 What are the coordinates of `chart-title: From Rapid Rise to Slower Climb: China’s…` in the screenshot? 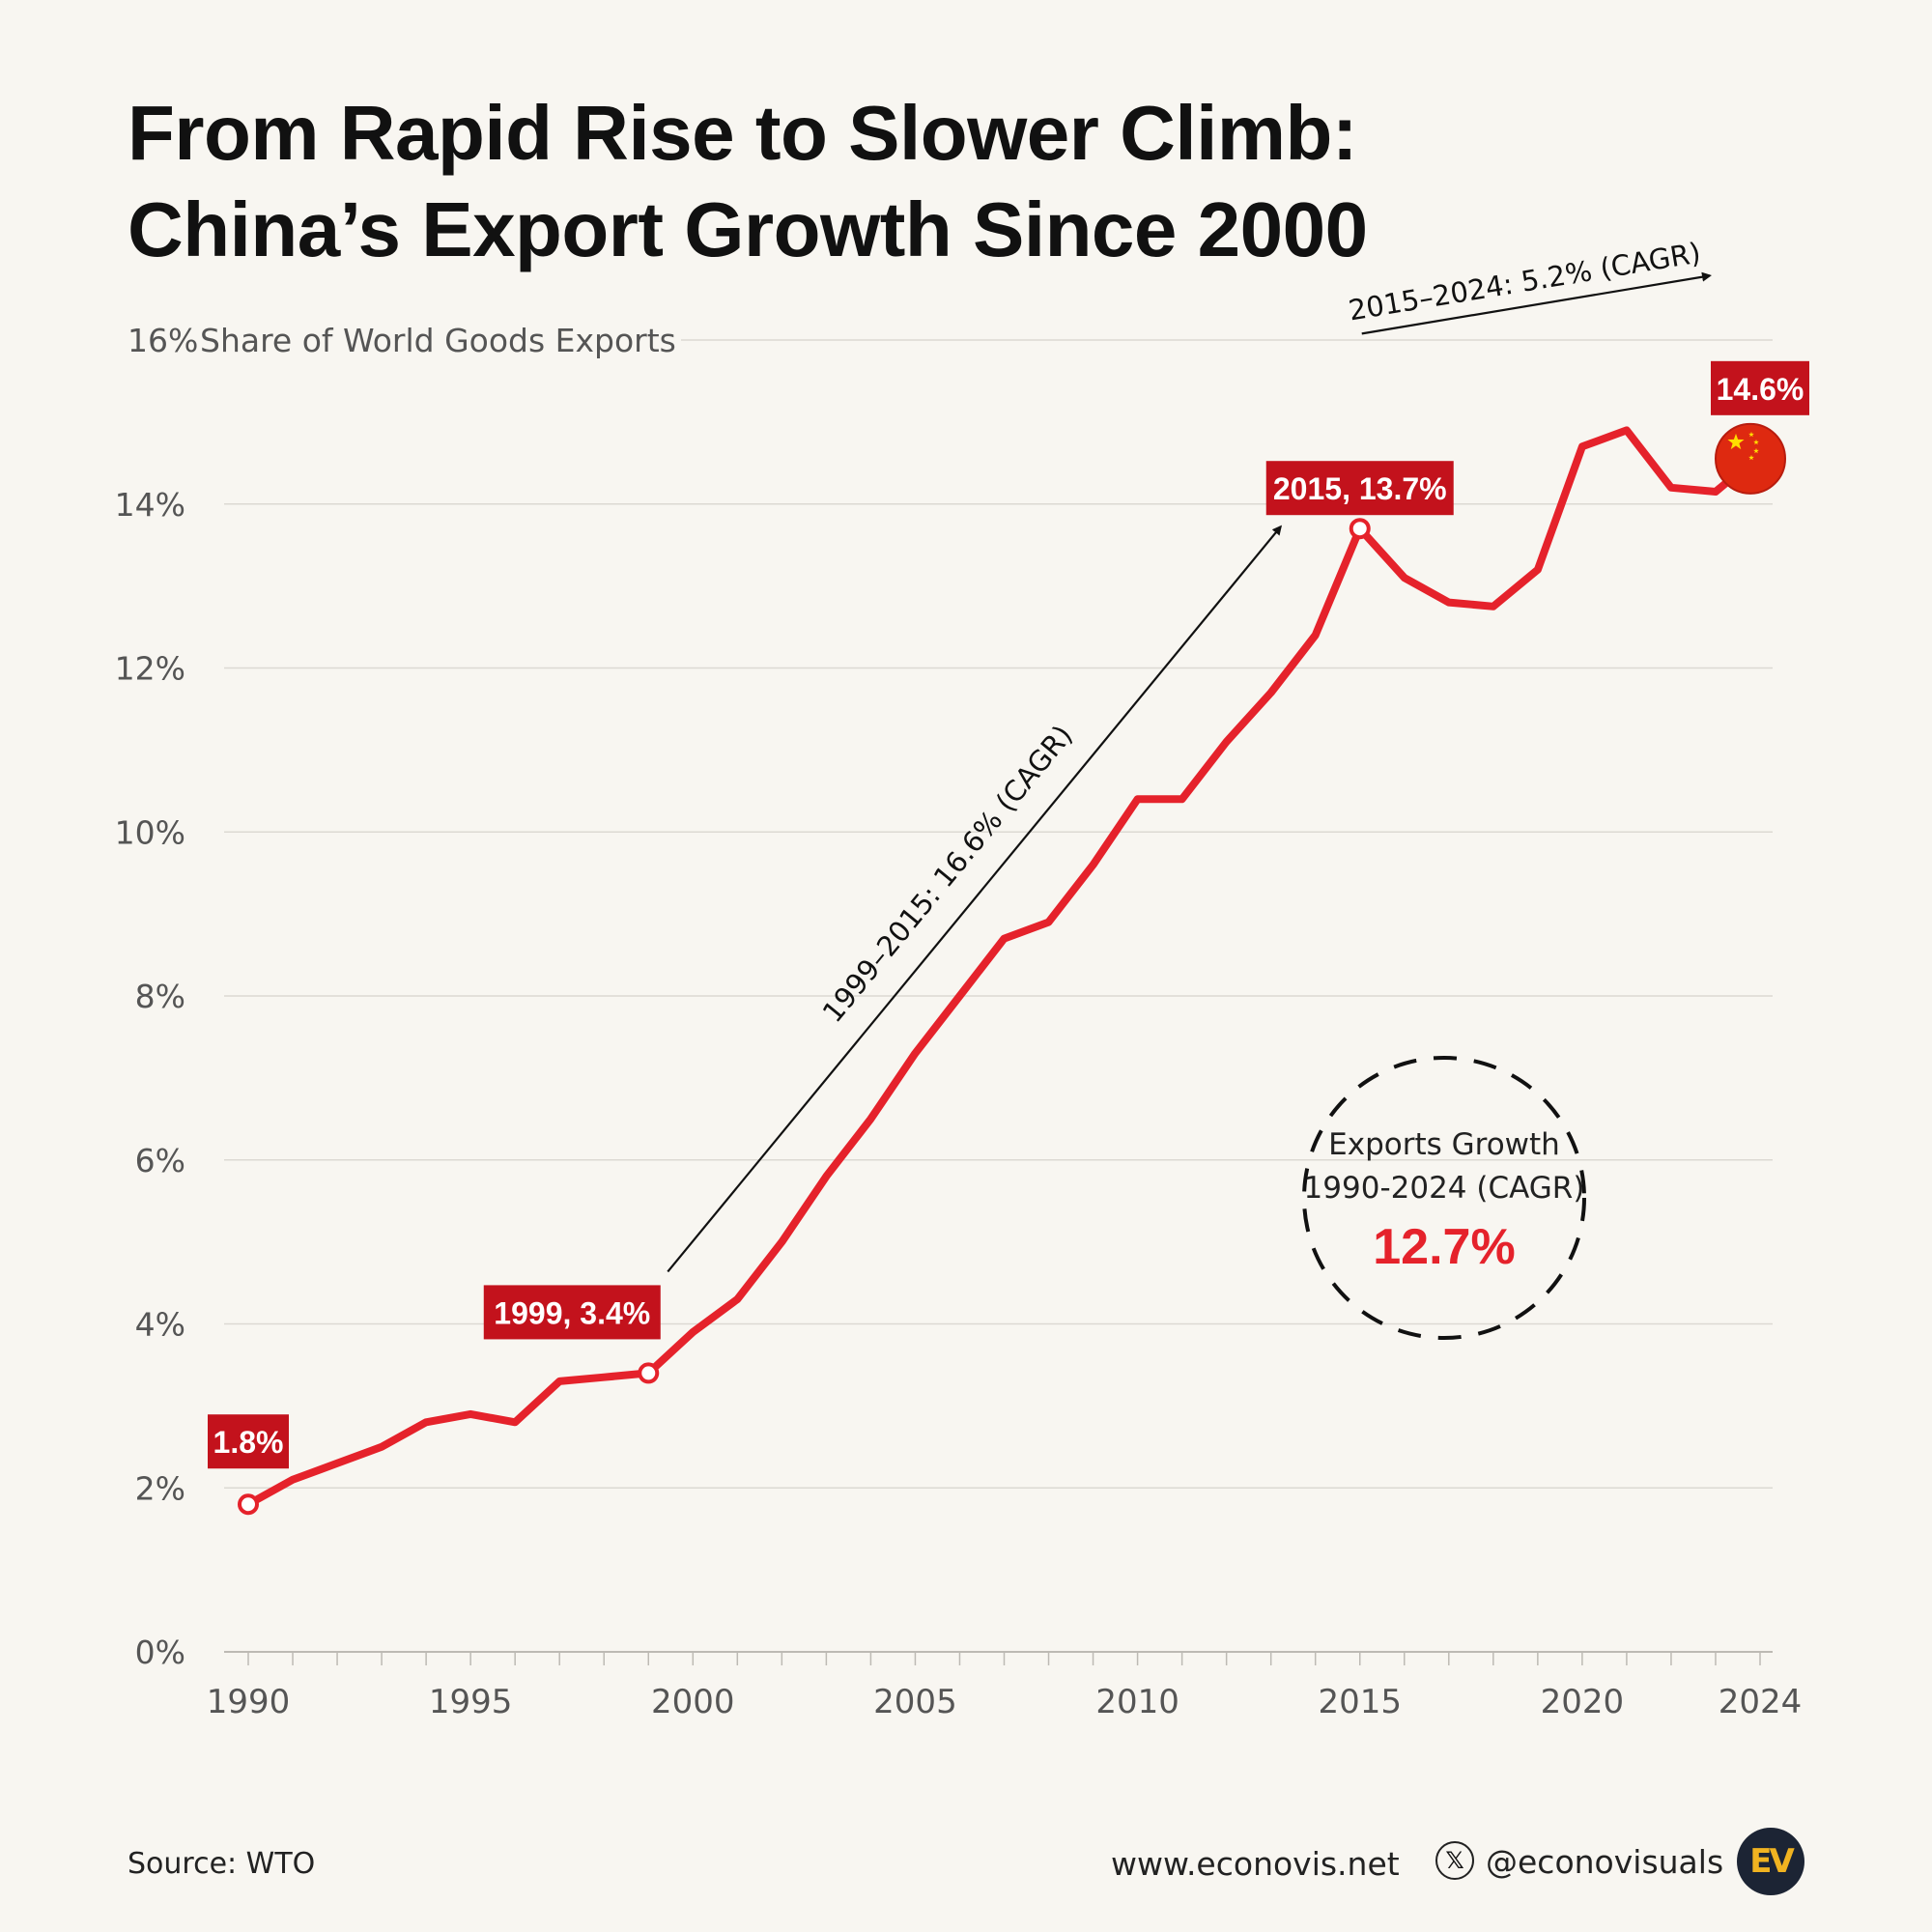 It's located at (949, 181).